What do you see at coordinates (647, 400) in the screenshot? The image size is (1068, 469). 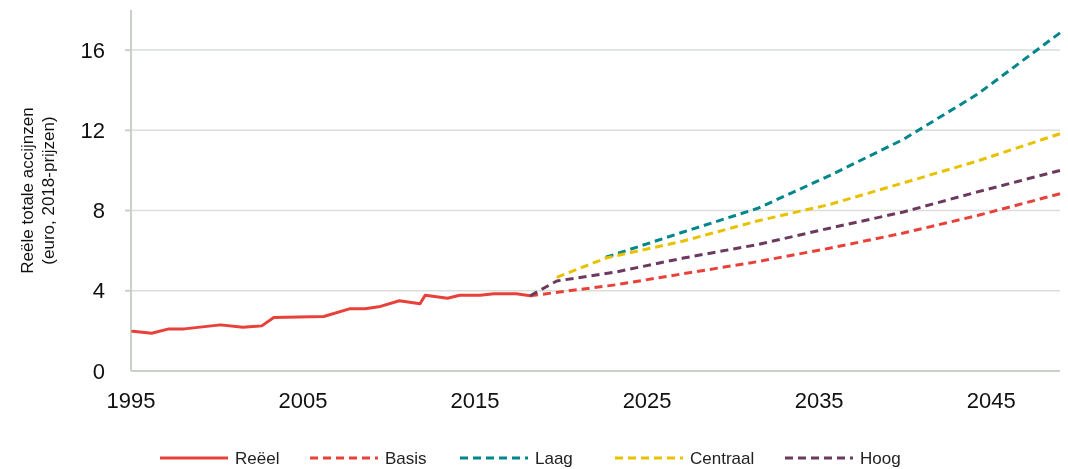 I see `x-tick-label: 2025` at bounding box center [647, 400].